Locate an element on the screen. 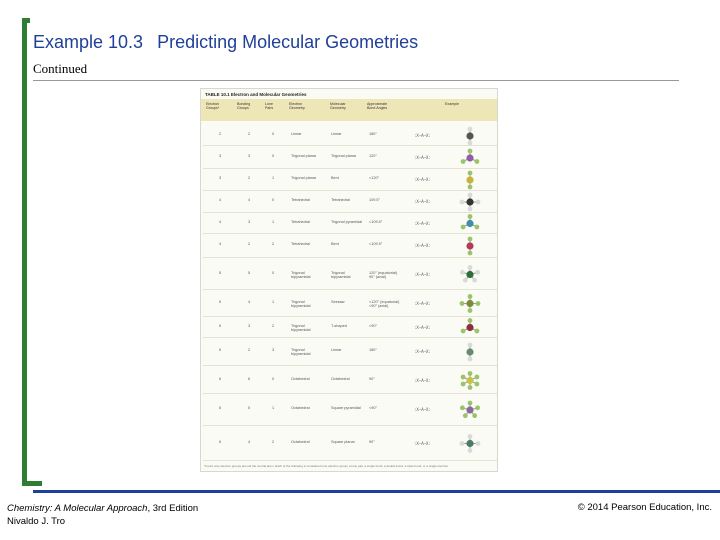 Image resolution: width=720 pixels, height=540 pixels. footer-bar is located at coordinates (376, 491).